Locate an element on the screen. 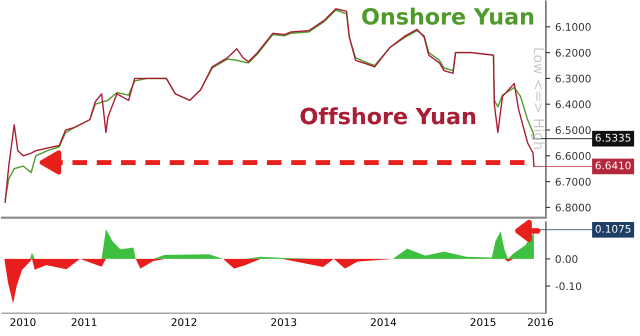  y-tick-label: 6.7000 is located at coordinates (573, 182).